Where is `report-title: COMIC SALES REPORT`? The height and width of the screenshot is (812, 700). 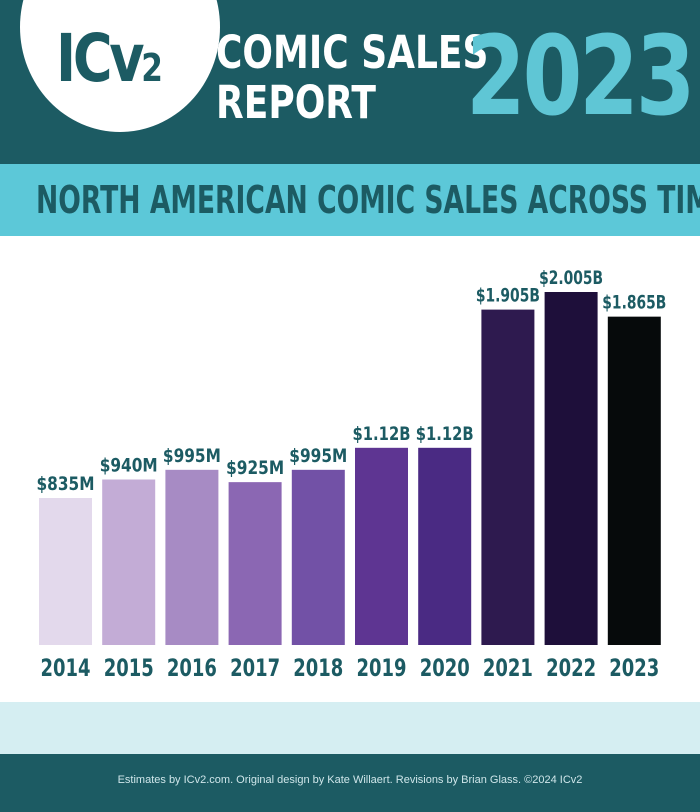 report-title: COMIC SALES REPORT is located at coordinates (352, 78).